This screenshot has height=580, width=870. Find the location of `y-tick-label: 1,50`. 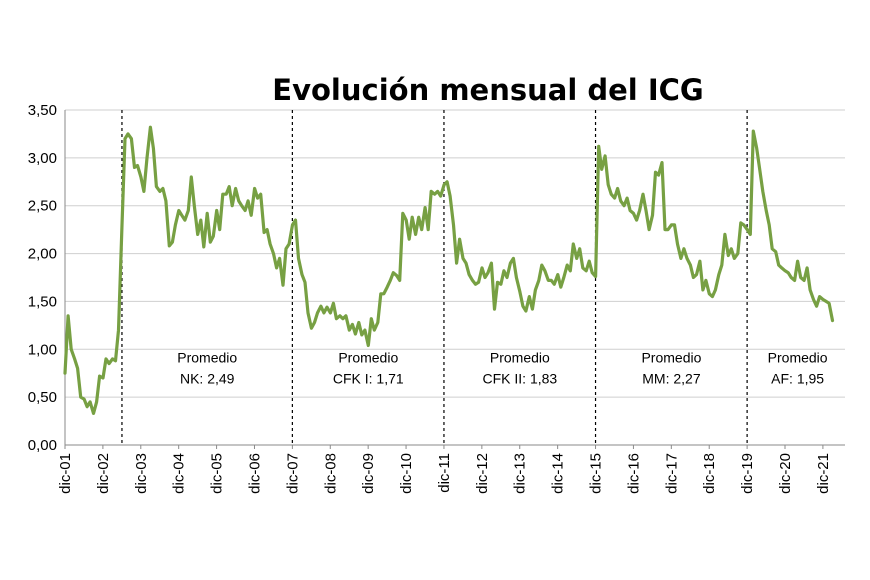

y-tick-label: 1,50 is located at coordinates (42, 301).